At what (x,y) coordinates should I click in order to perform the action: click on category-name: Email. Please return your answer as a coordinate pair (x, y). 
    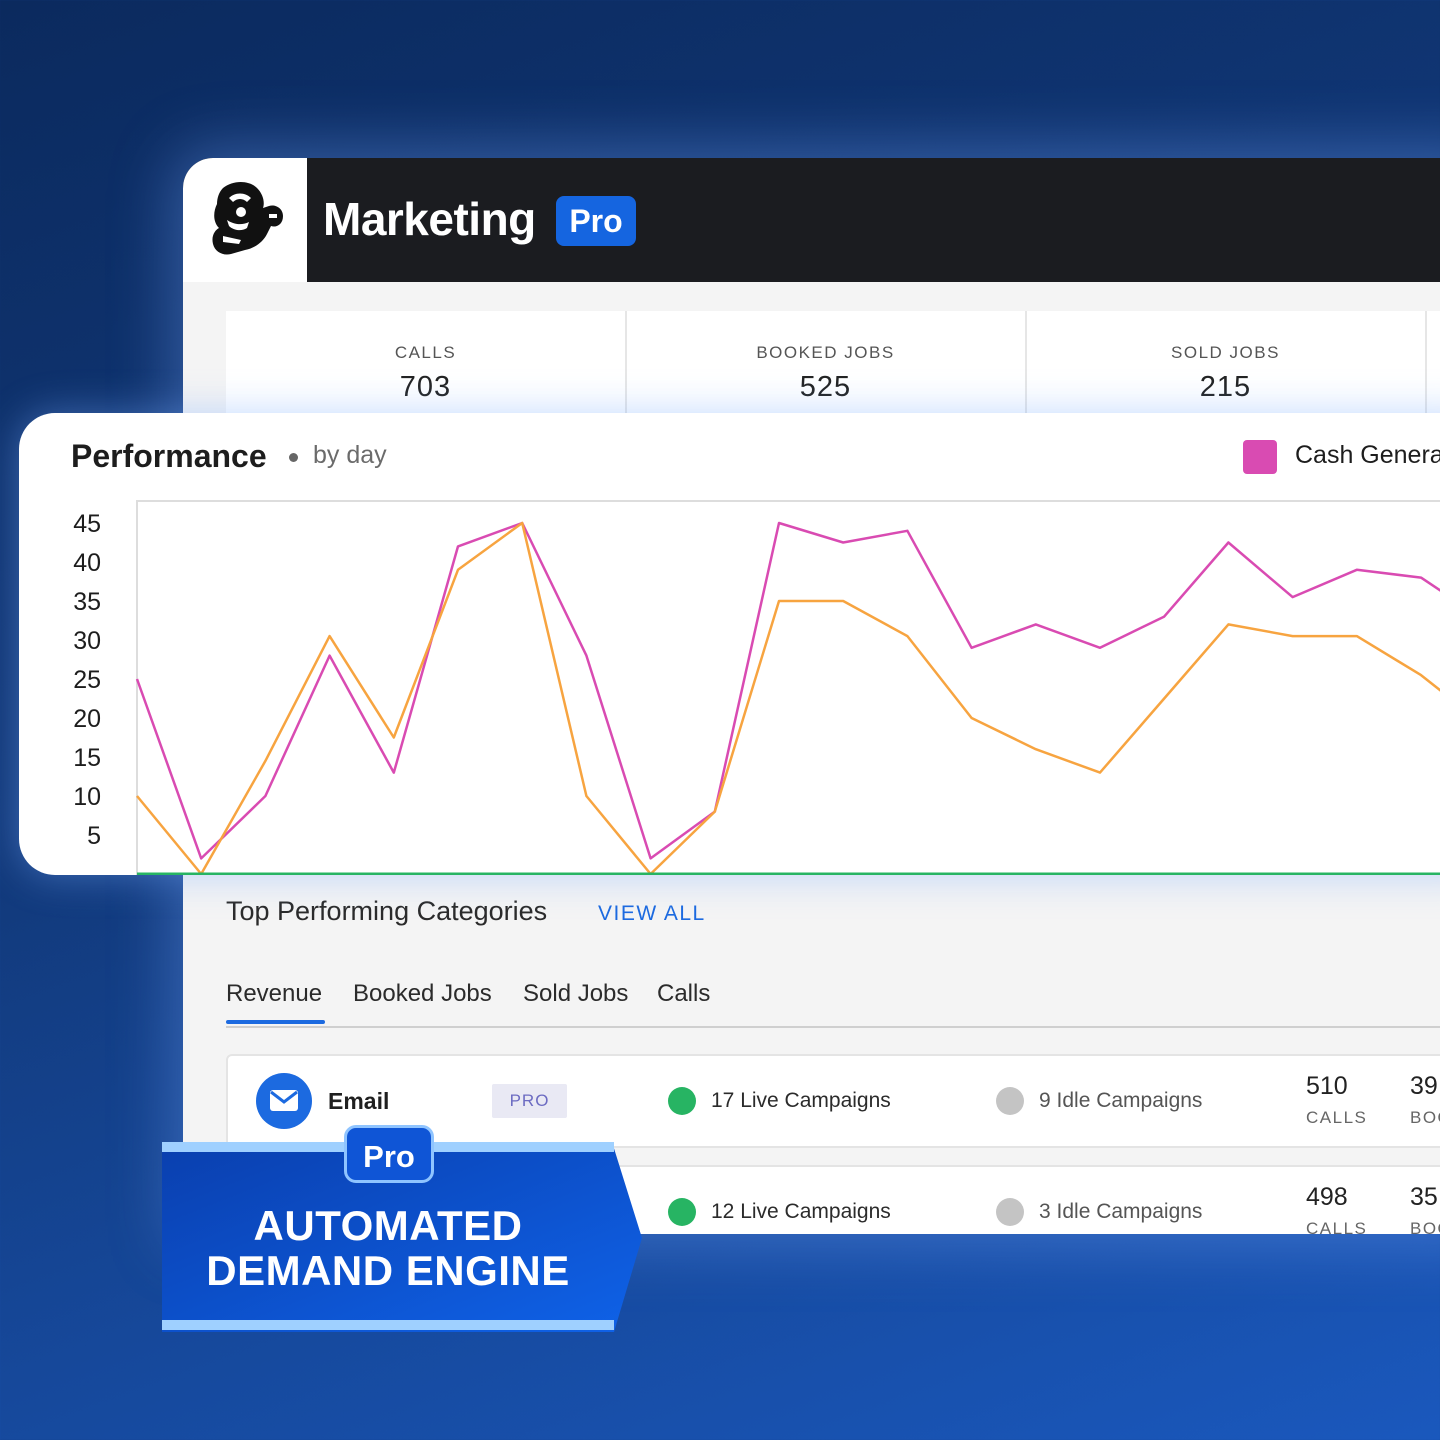
    Looking at the image, I should click on (359, 1101).